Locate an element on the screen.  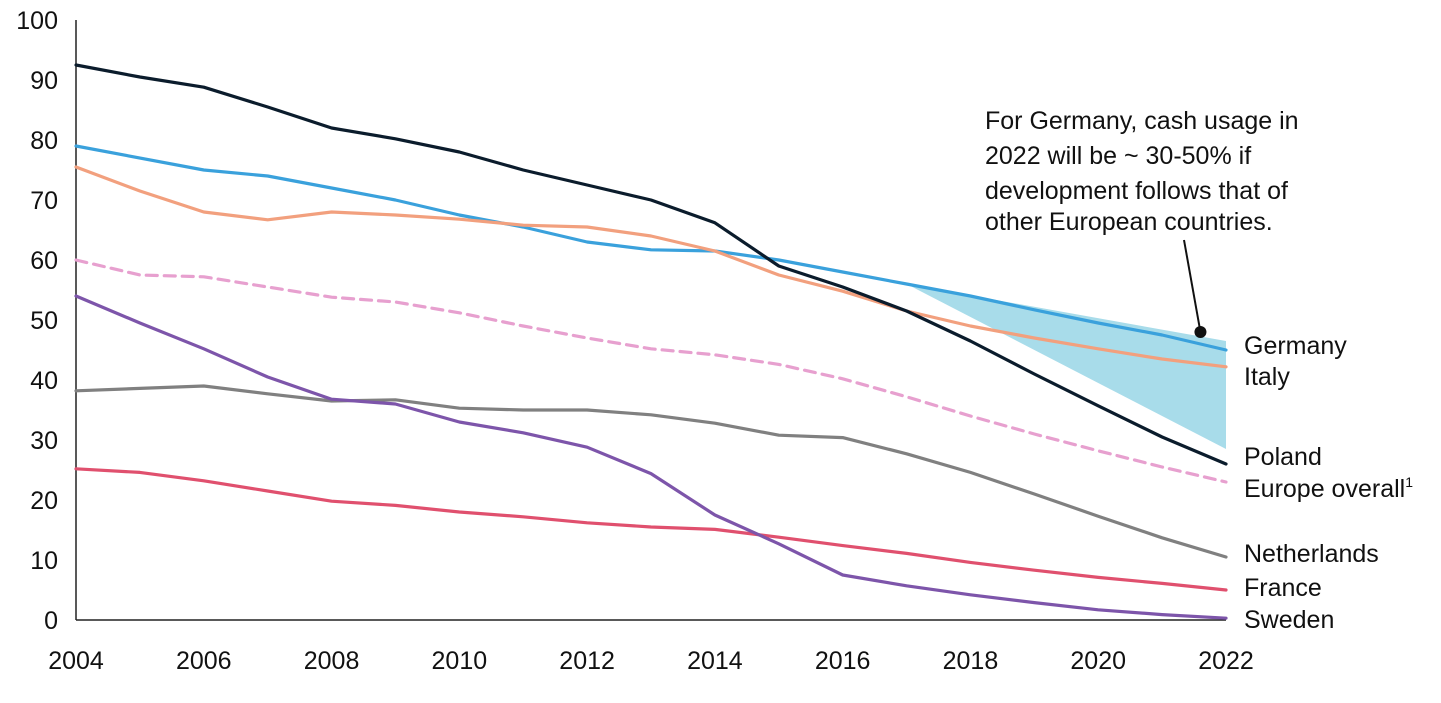
series-label-germany: Germany is located at coordinates (1295, 346).